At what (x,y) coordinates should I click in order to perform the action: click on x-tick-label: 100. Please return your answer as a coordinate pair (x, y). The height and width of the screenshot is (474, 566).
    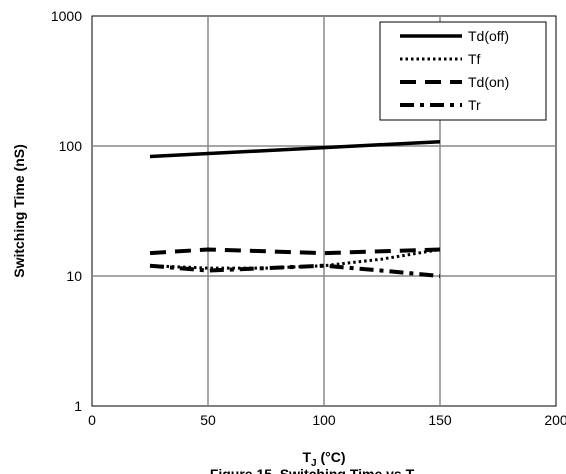
    Looking at the image, I should click on (324, 420).